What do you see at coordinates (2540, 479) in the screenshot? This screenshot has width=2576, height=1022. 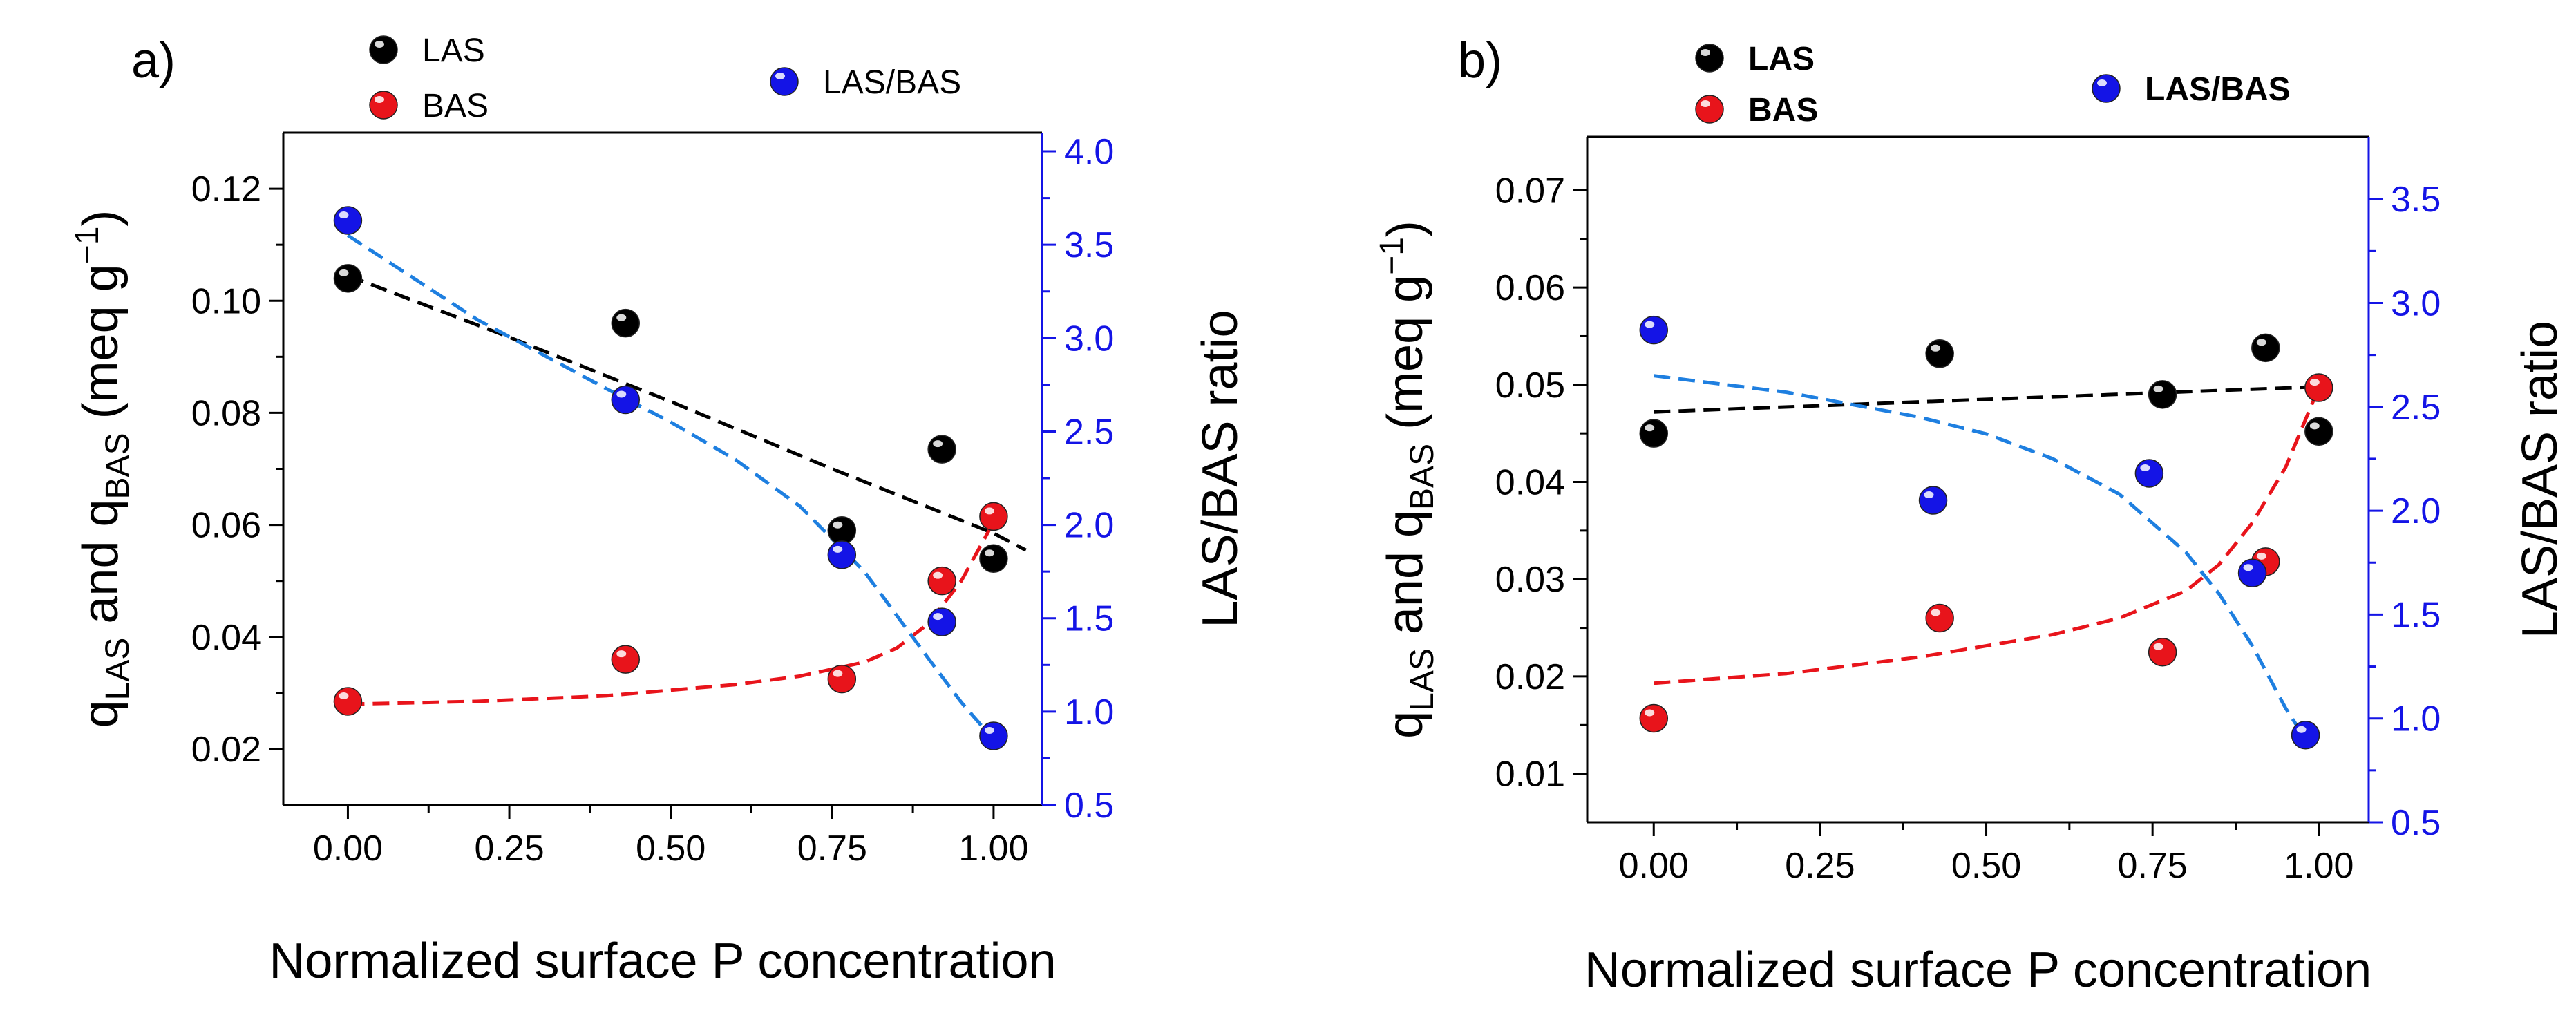 I see `panel-b-y2-axis-title: LAS/BAS ratio` at bounding box center [2540, 479].